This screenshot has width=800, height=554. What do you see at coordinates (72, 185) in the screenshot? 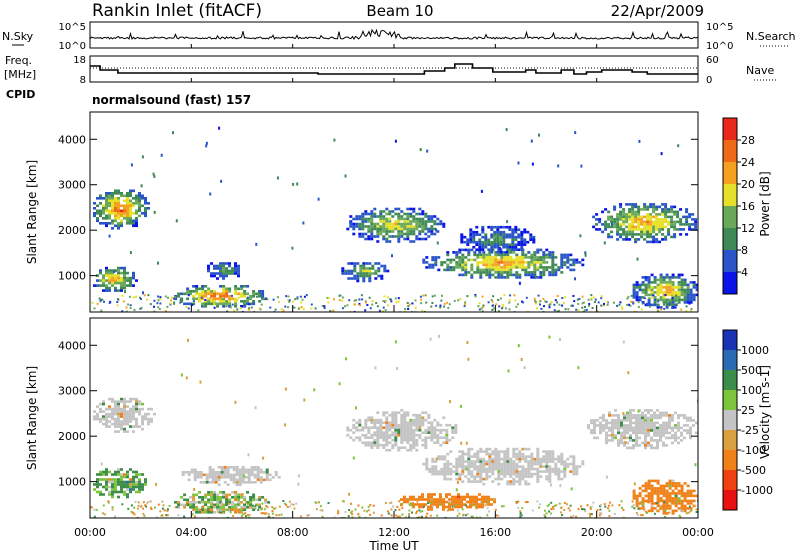
I see `power-ytick-label: 3000` at bounding box center [72, 185].